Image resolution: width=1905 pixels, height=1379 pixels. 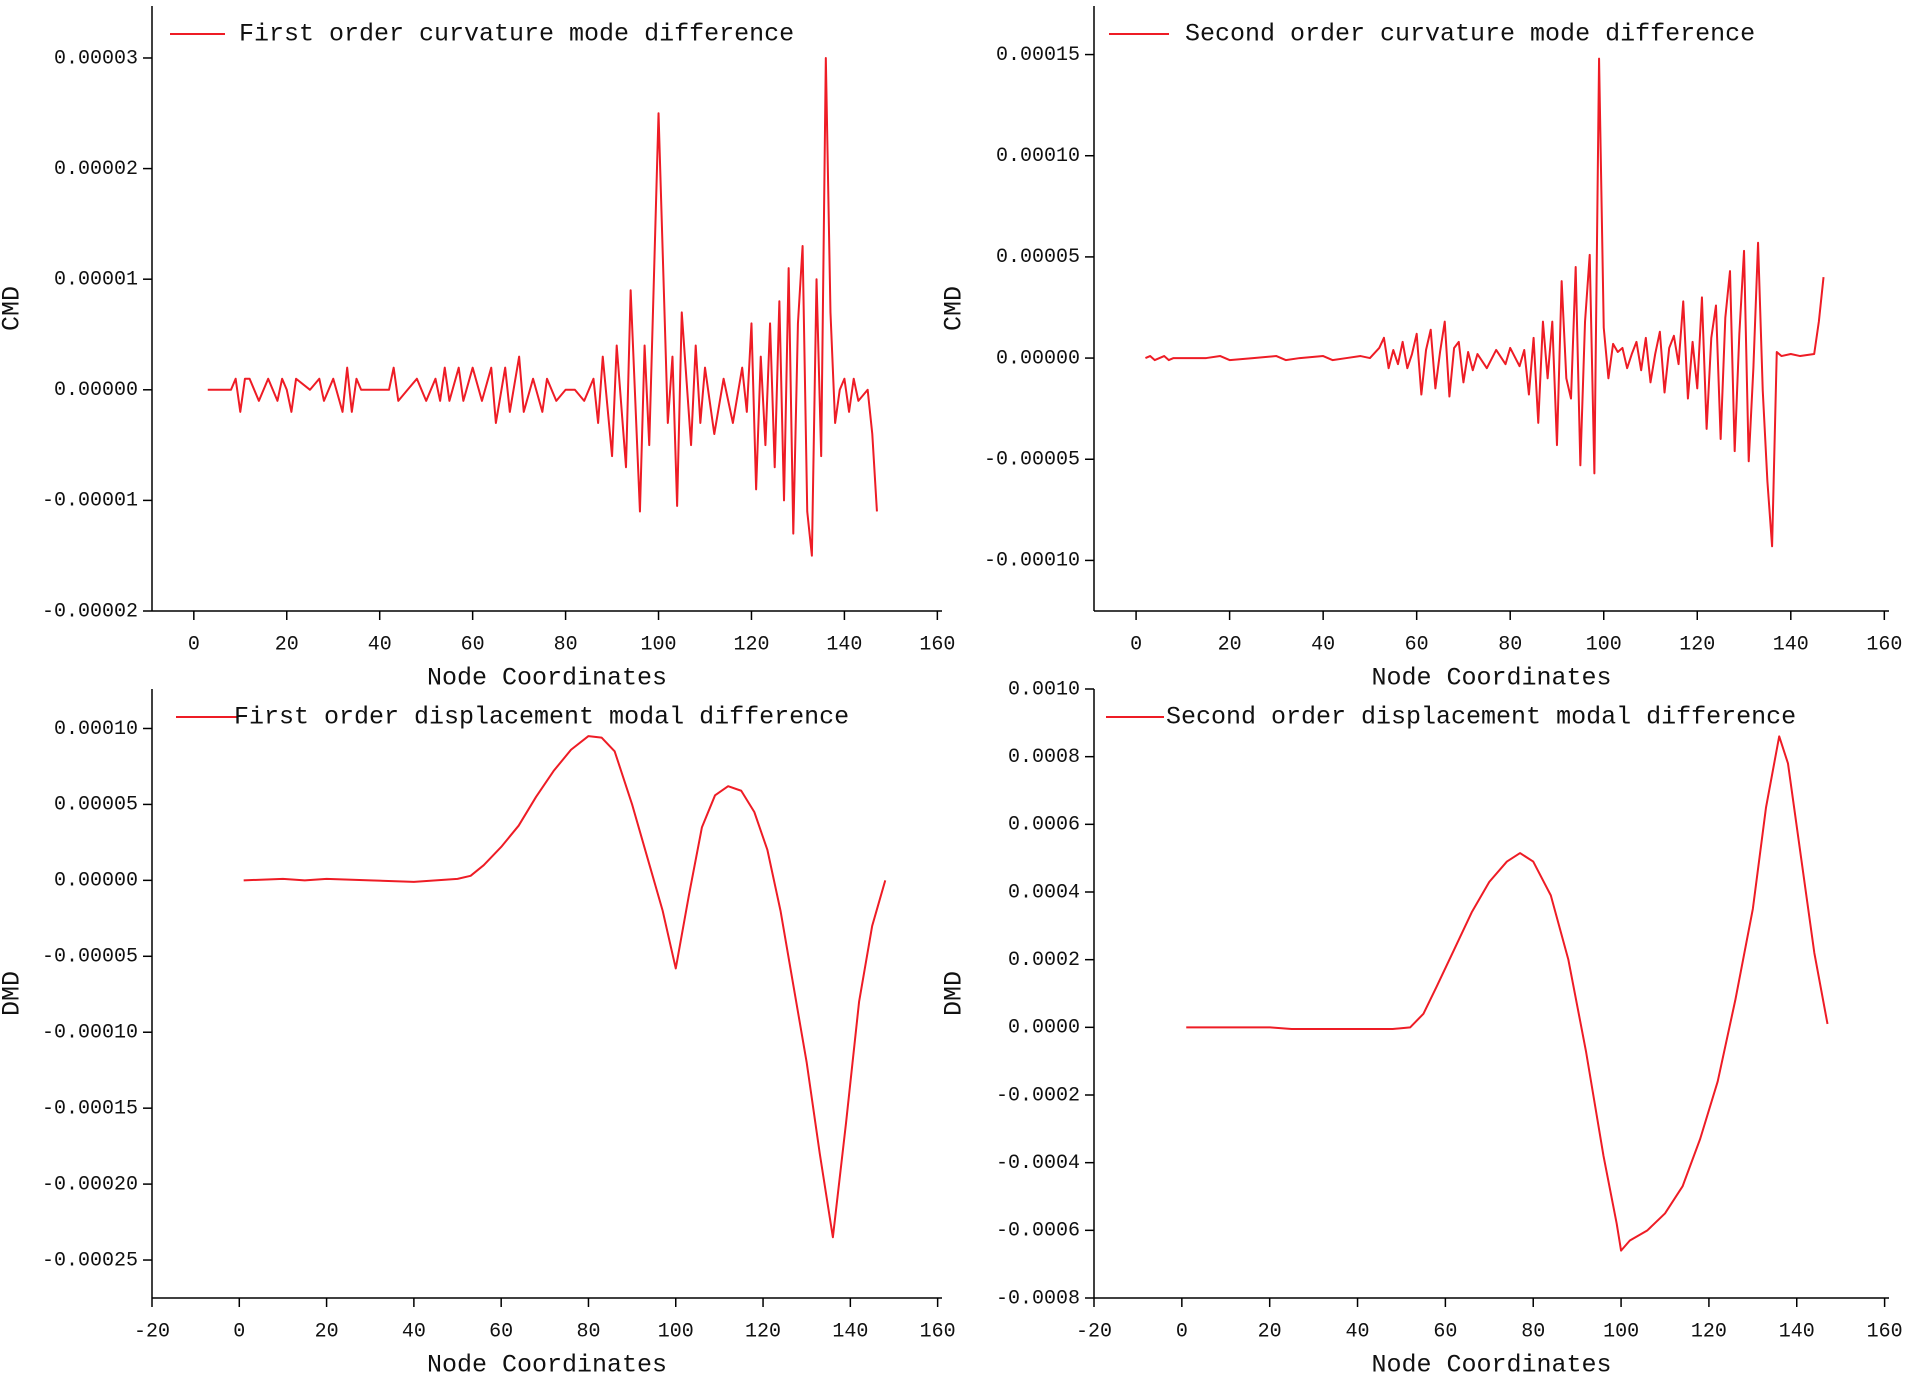 What do you see at coordinates (516, 34) in the screenshot?
I see `legend-label: First order curvature mode difference` at bounding box center [516, 34].